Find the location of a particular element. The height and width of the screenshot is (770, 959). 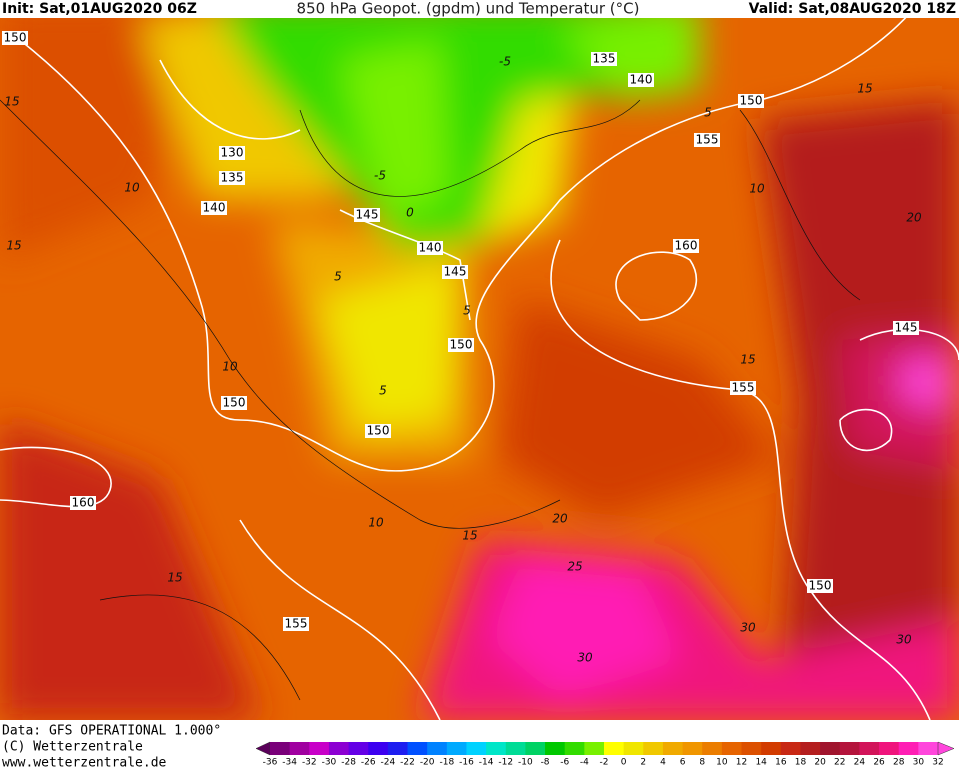

colorbar-label: -2 is located at coordinates (604, 763).